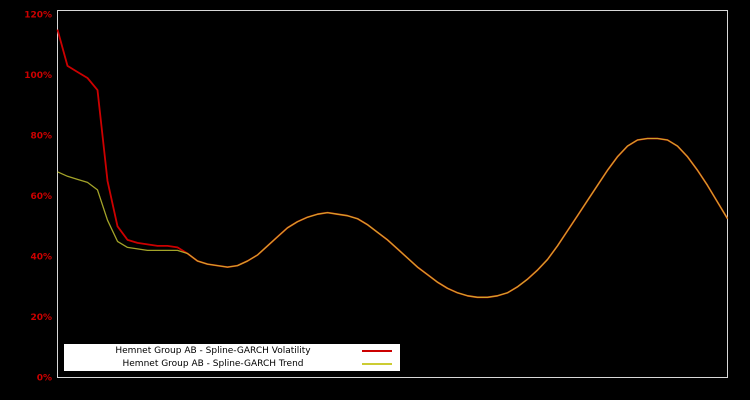  What do you see at coordinates (41, 137) in the screenshot?
I see `y-axis-tick-label: 80%` at bounding box center [41, 137].